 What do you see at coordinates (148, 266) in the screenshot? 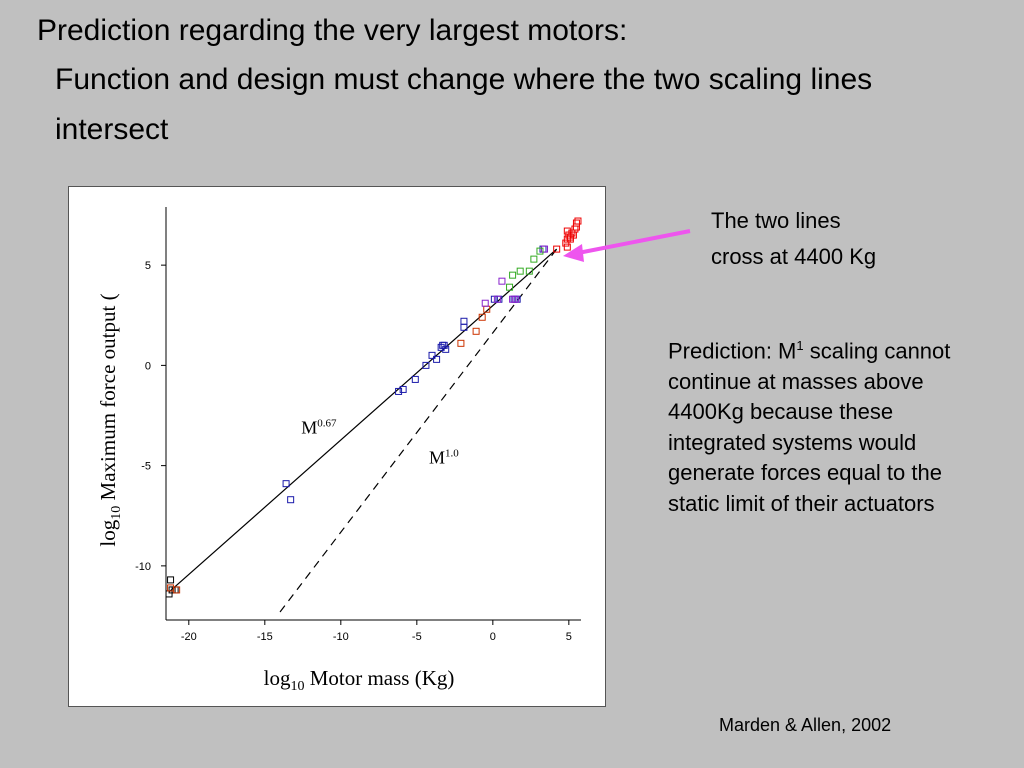
I see `y-tick-label: 5` at bounding box center [148, 266].